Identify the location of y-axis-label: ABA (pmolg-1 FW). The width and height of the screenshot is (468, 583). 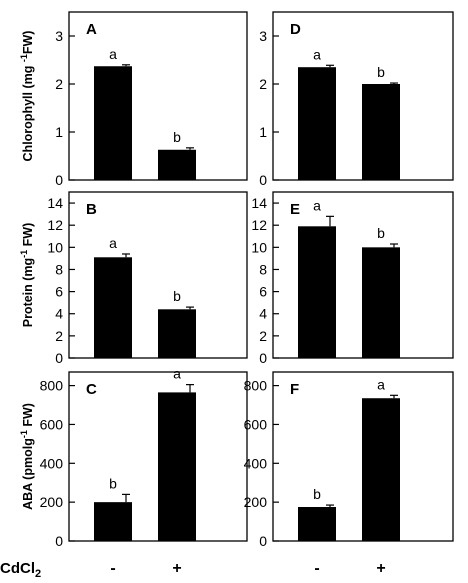
(27, 456).